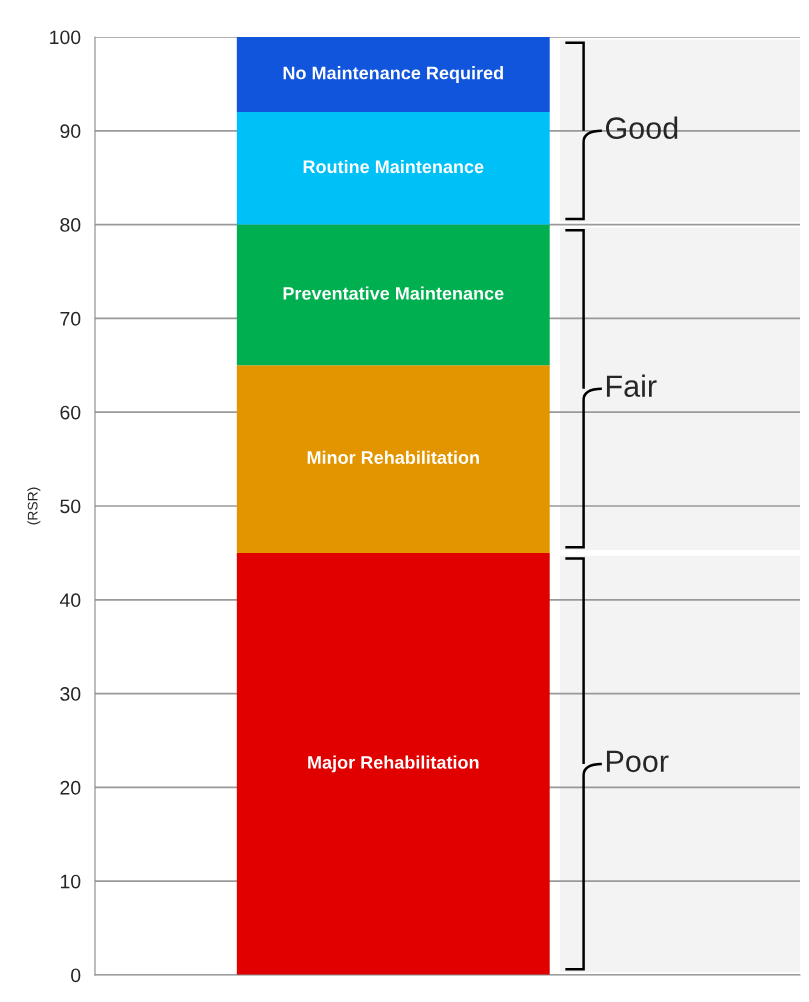 The width and height of the screenshot is (809, 1002). I want to click on band-label: Good, so click(641, 127).